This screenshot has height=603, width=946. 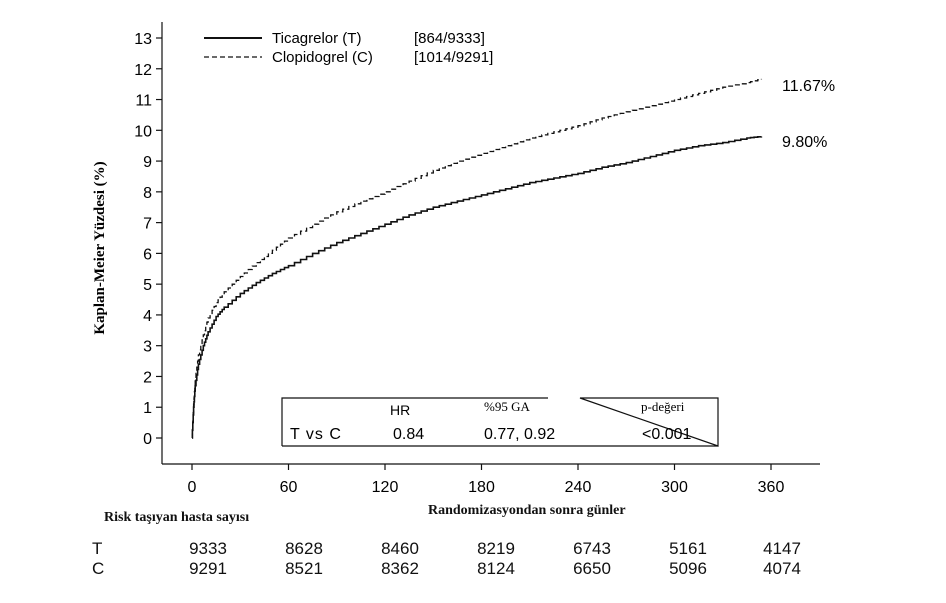 I want to click on y-tick-label: 10, so click(x=143, y=131).